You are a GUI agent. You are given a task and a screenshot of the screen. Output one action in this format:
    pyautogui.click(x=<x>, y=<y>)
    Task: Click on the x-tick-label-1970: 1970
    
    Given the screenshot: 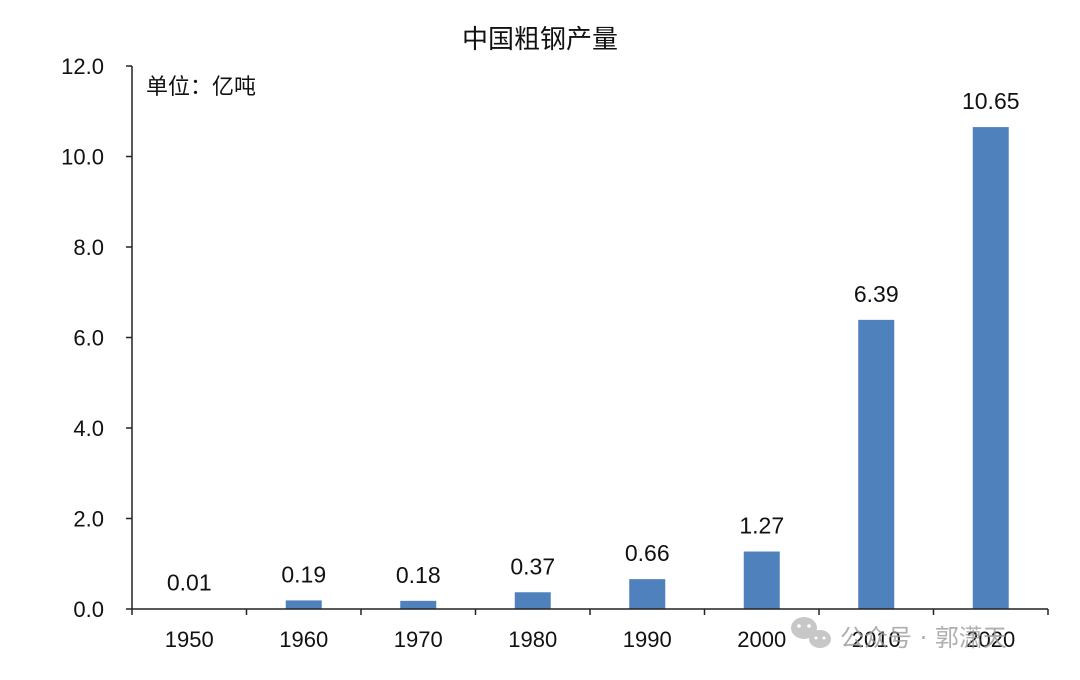 What is the action you would take?
    pyautogui.click(x=418, y=639)
    